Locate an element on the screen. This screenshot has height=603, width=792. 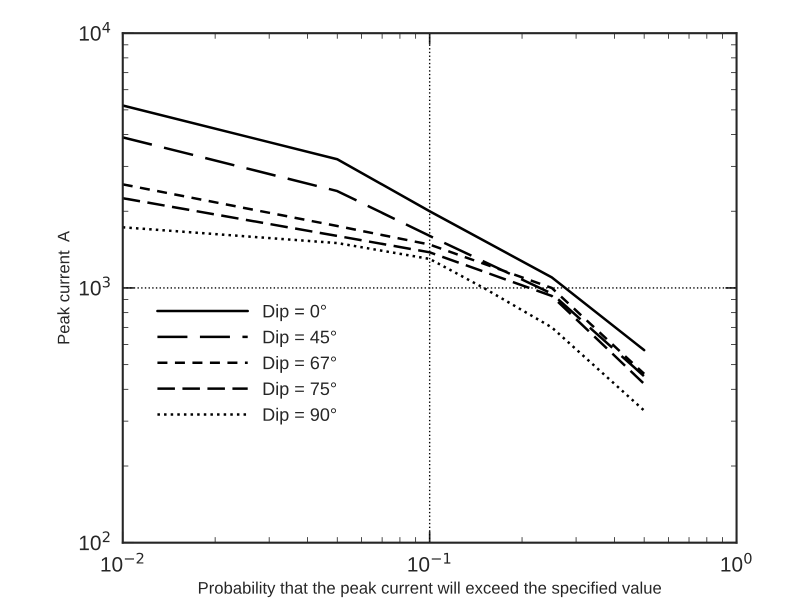
y-axis-title: Peak current A is located at coordinates (63, 287).